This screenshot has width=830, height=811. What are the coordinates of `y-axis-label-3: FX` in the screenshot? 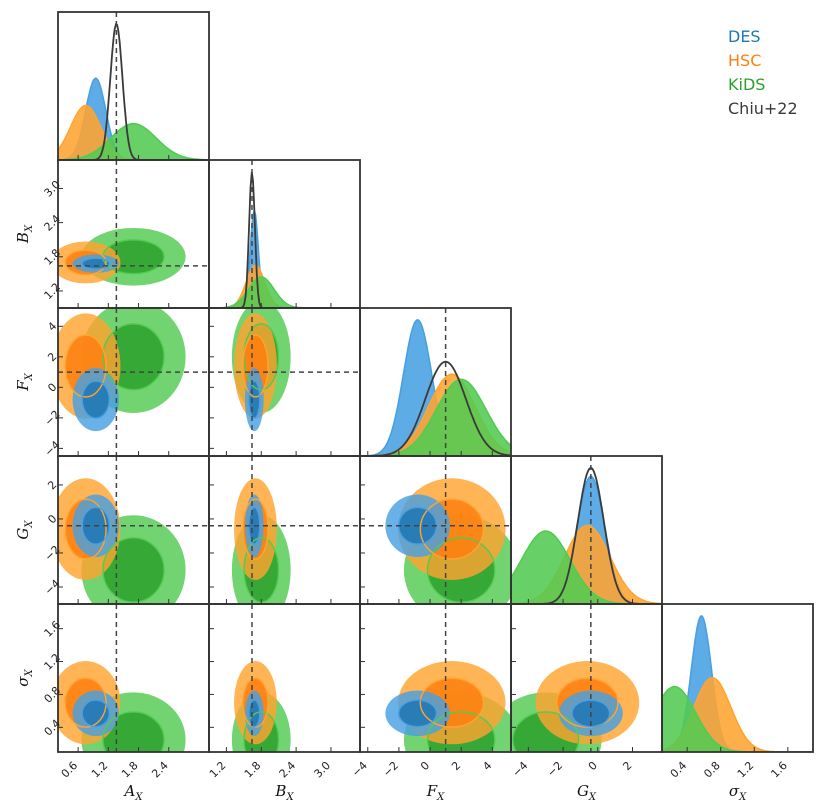 It's located at (24, 381).